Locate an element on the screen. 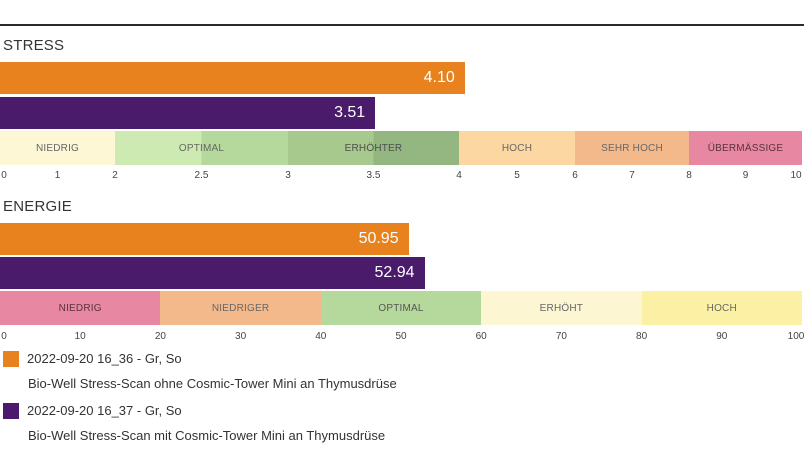 The width and height of the screenshot is (804, 451). energie-title: ENERGIE is located at coordinates (37, 206).